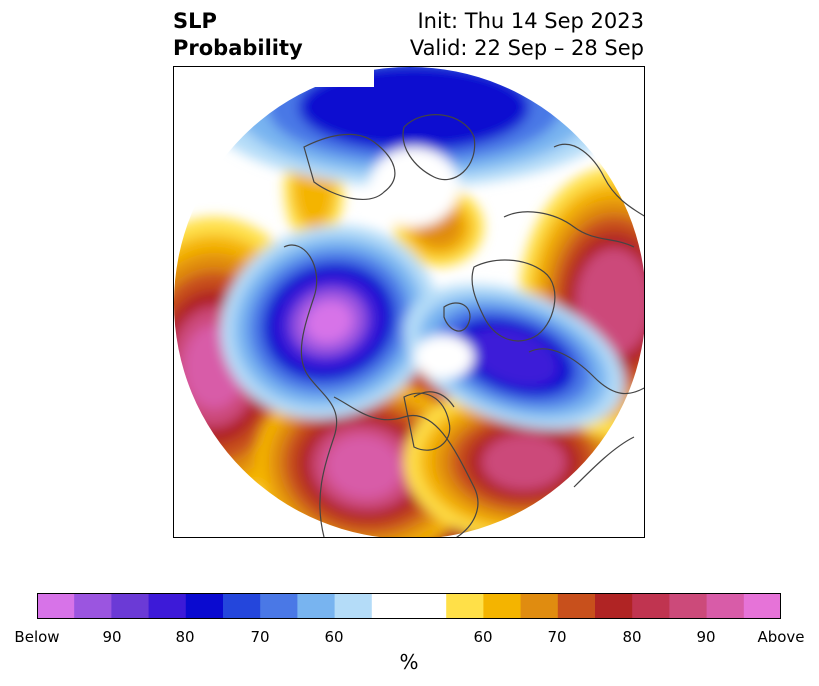 This screenshot has height=686, width=819. What do you see at coordinates (238, 48) in the screenshot?
I see `title-product: Probability` at bounding box center [238, 48].